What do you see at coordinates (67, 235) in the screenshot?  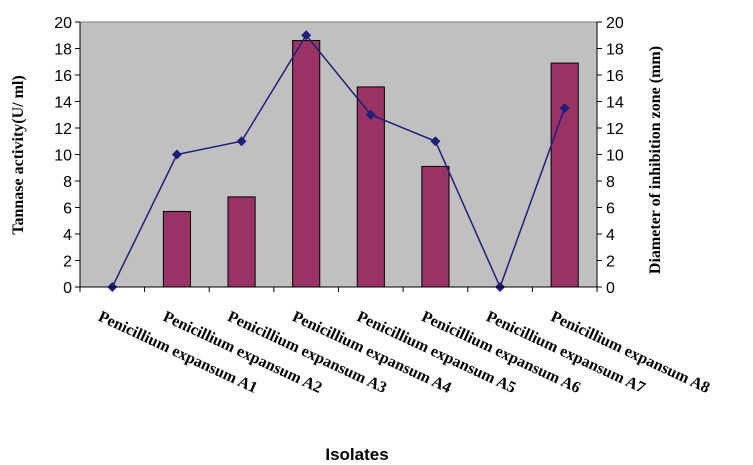 I see `left-y-tick-label: 4` at bounding box center [67, 235].